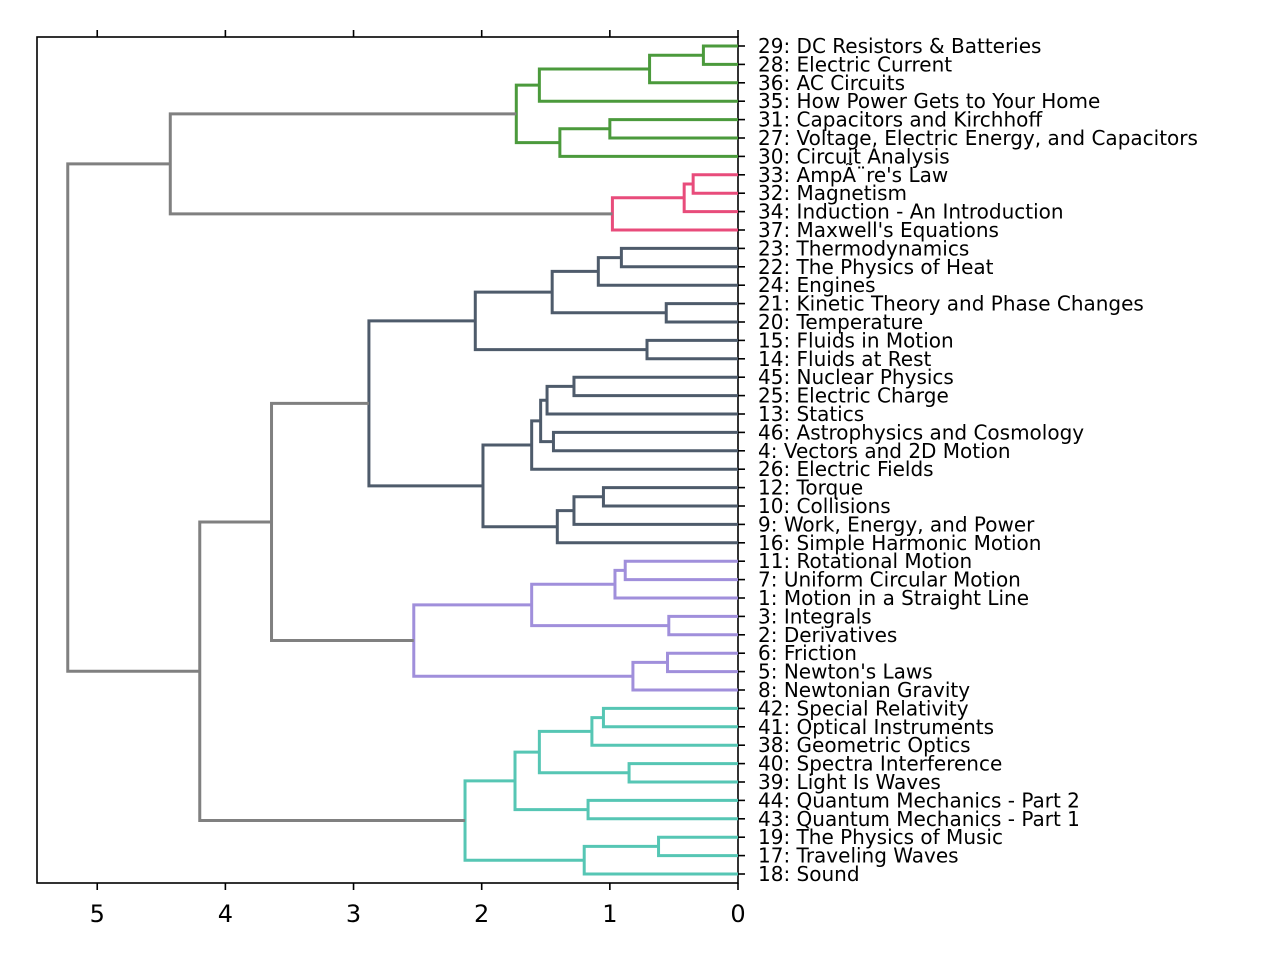  Describe the element at coordinates (863, 248) in the screenshot. I see `leaf-label-11: 23: Thermodynamics` at that location.